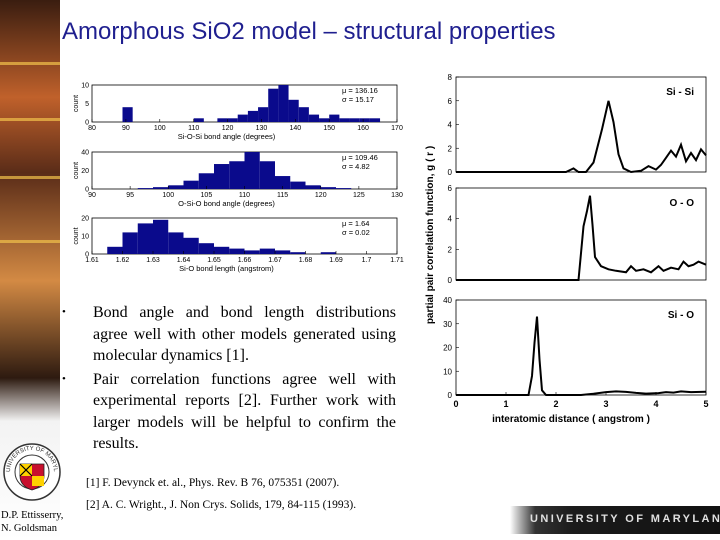 This screenshot has width=720, height=540. What do you see at coordinates (455, 404) in the screenshot?
I see `x-tick-label: 0` at bounding box center [455, 404].